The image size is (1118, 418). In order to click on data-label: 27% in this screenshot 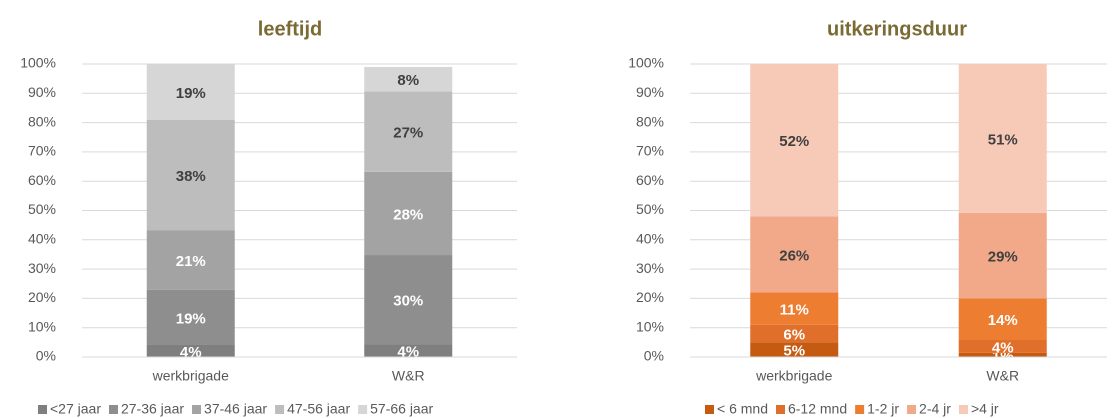, I will do `click(408, 133)`.